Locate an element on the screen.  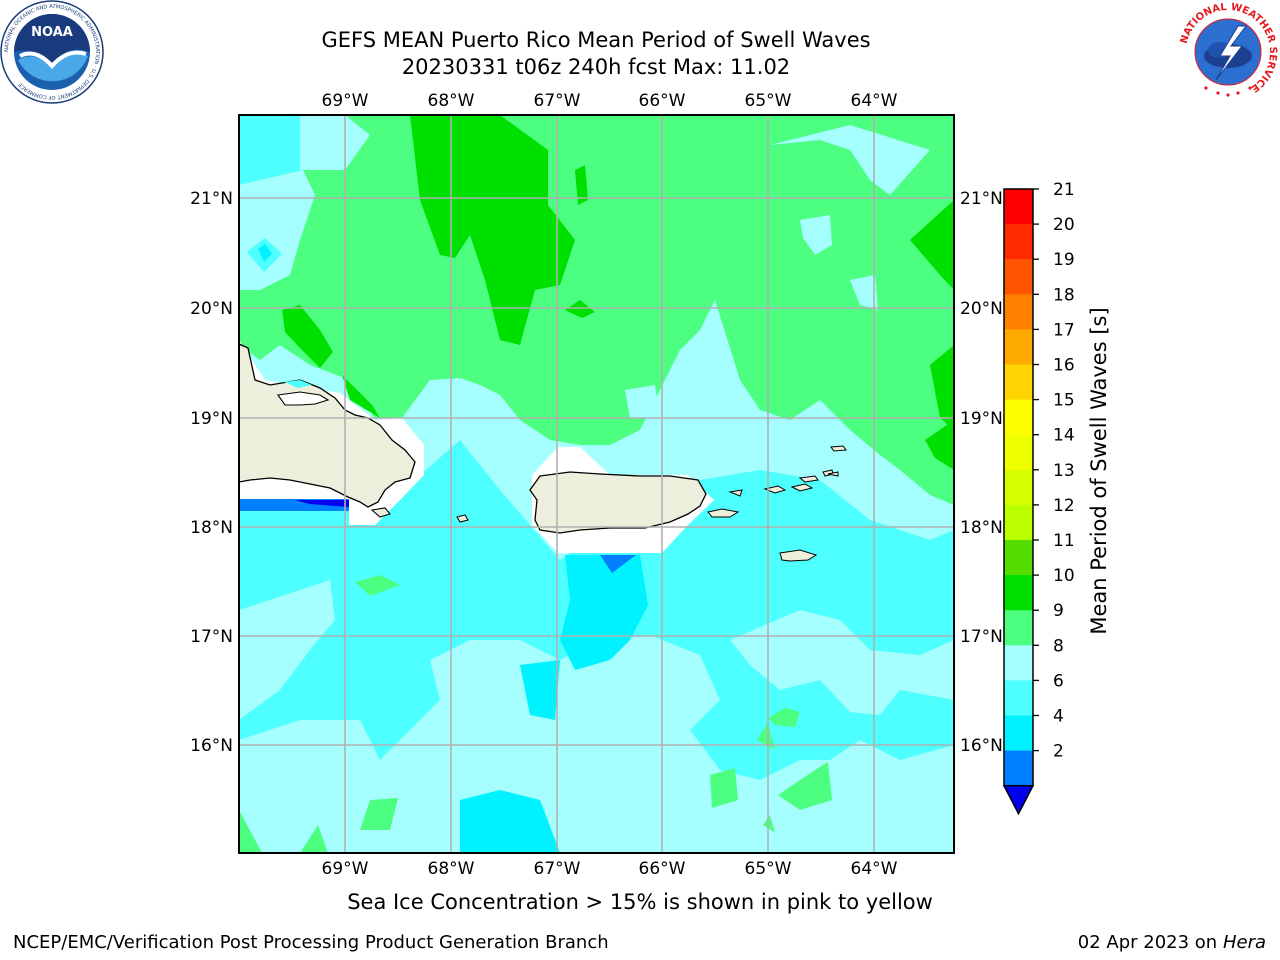
period-fill-4-6-south-pr is located at coordinates (618, 564).